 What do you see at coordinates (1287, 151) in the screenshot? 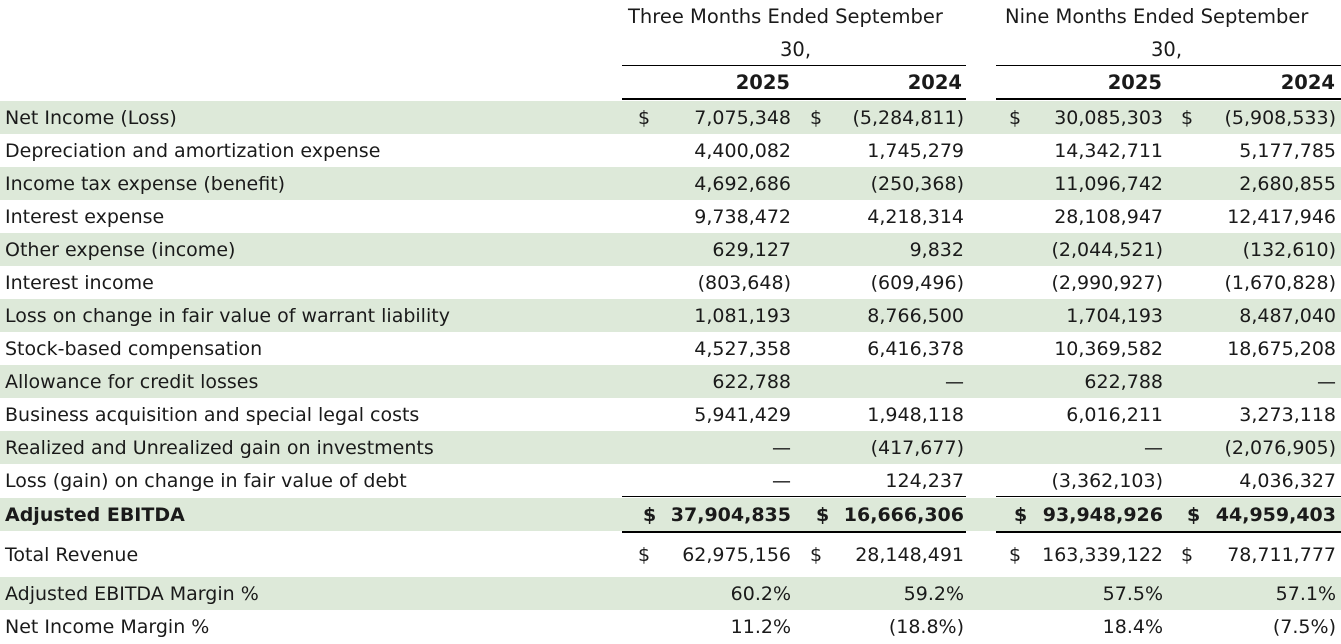
I see `row-value: 5,177,785` at bounding box center [1287, 151].